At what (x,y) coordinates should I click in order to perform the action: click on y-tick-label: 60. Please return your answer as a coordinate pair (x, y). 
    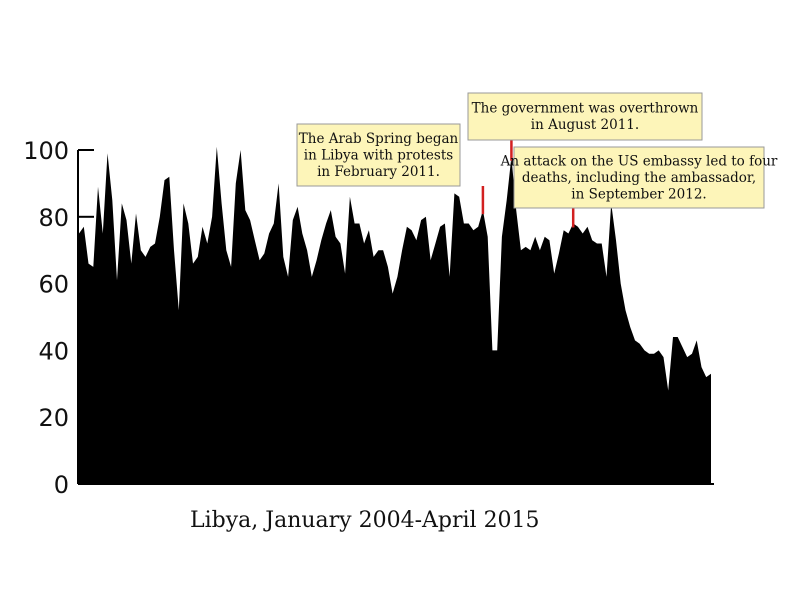
    Looking at the image, I should click on (53, 285).